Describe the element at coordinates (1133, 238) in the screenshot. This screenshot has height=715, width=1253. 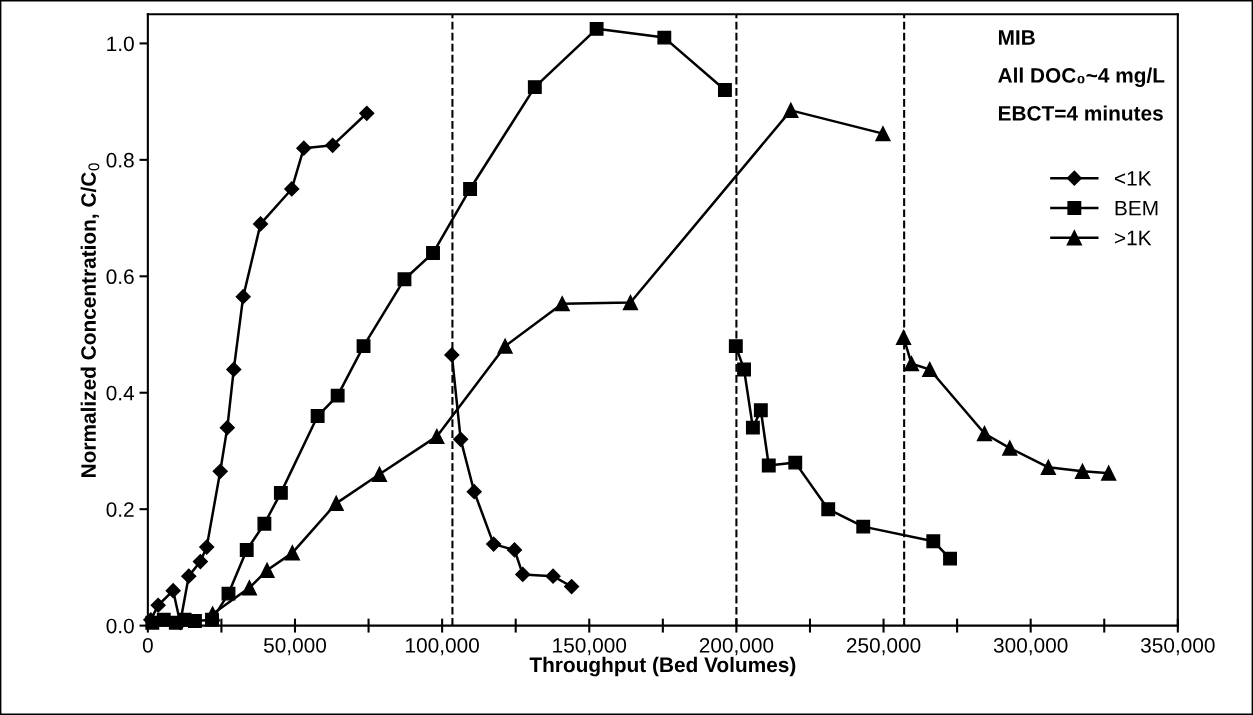
I see `legend-label: >1K` at that location.